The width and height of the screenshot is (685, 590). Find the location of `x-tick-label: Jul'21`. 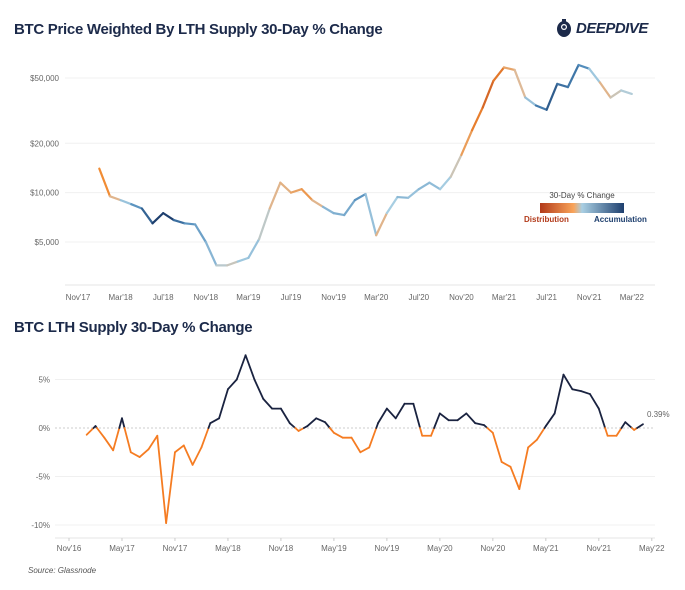

x-tick-label: Jul'21 is located at coordinates (546, 297).